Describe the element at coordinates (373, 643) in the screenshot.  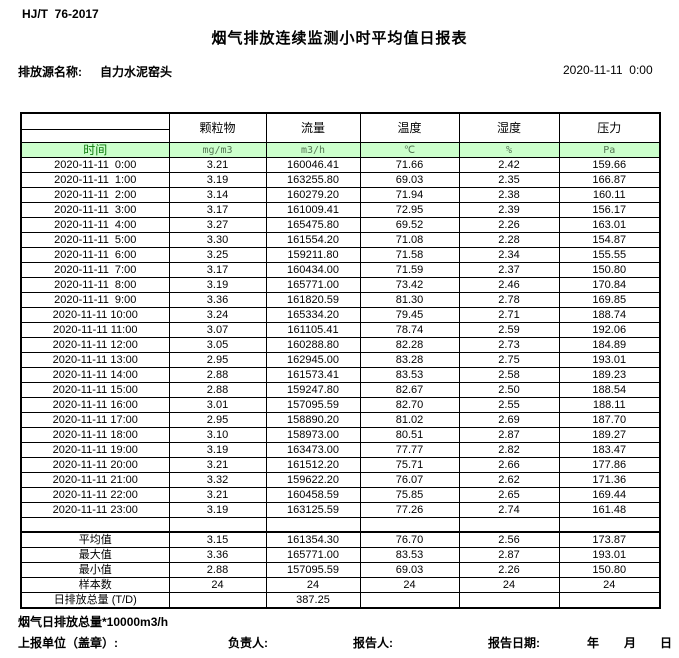
I see `reporter-label: 报告人:` at that location.